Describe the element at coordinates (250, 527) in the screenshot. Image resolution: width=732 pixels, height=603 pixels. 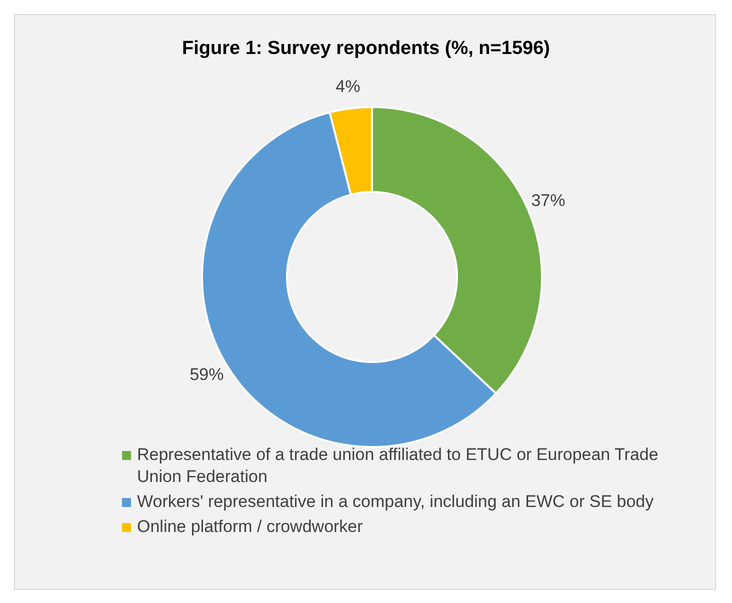
I see `legend-label: Online platform / crowdworker` at that location.